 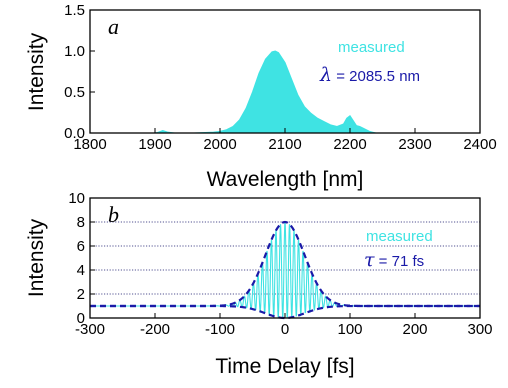 I want to click on panel-b-y-tick-label: 0, so click(x=81, y=318).